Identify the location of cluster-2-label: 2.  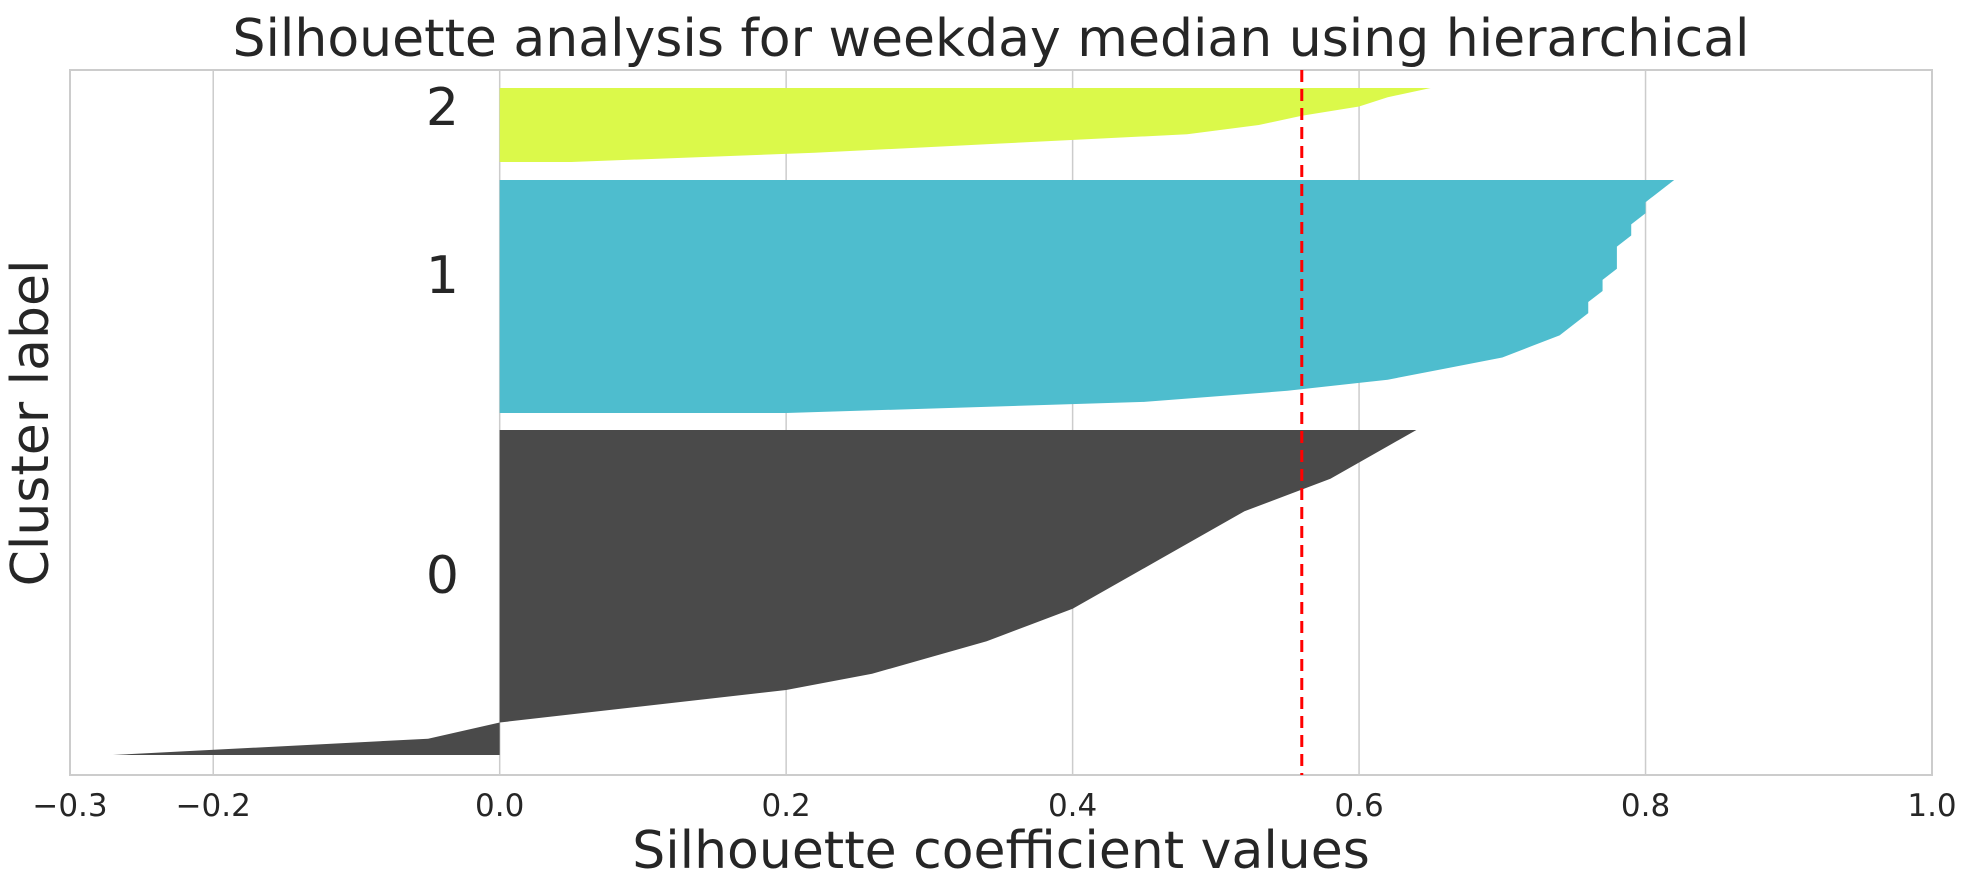
(442, 108).